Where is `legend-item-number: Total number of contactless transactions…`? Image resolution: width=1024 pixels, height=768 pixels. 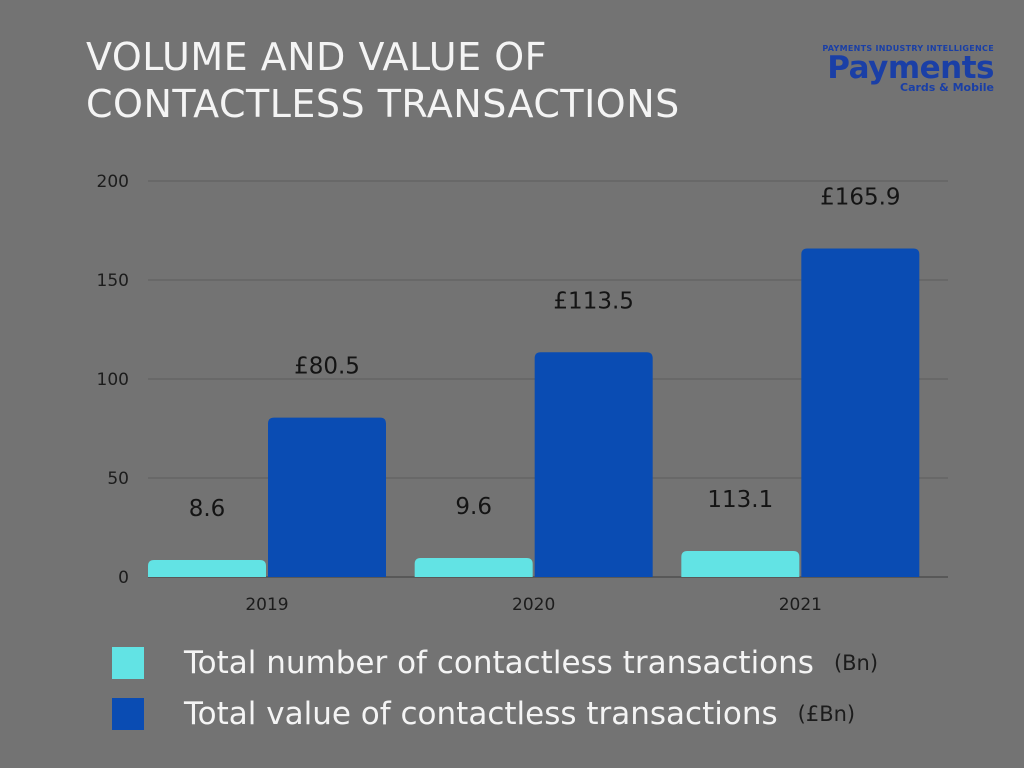 legend-item-number: Total number of contactless transactions… is located at coordinates (495, 663).